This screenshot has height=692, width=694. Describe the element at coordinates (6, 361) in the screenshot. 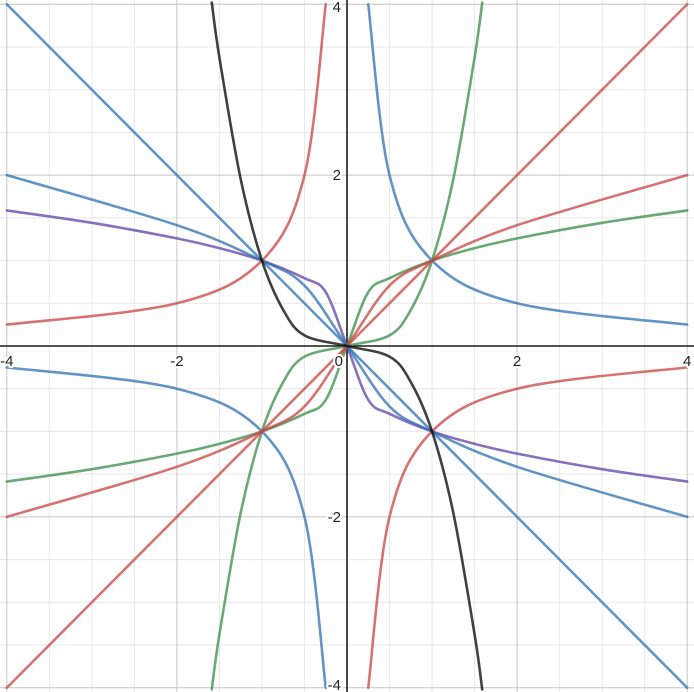

I see `x-tick-label: -4` at that location.